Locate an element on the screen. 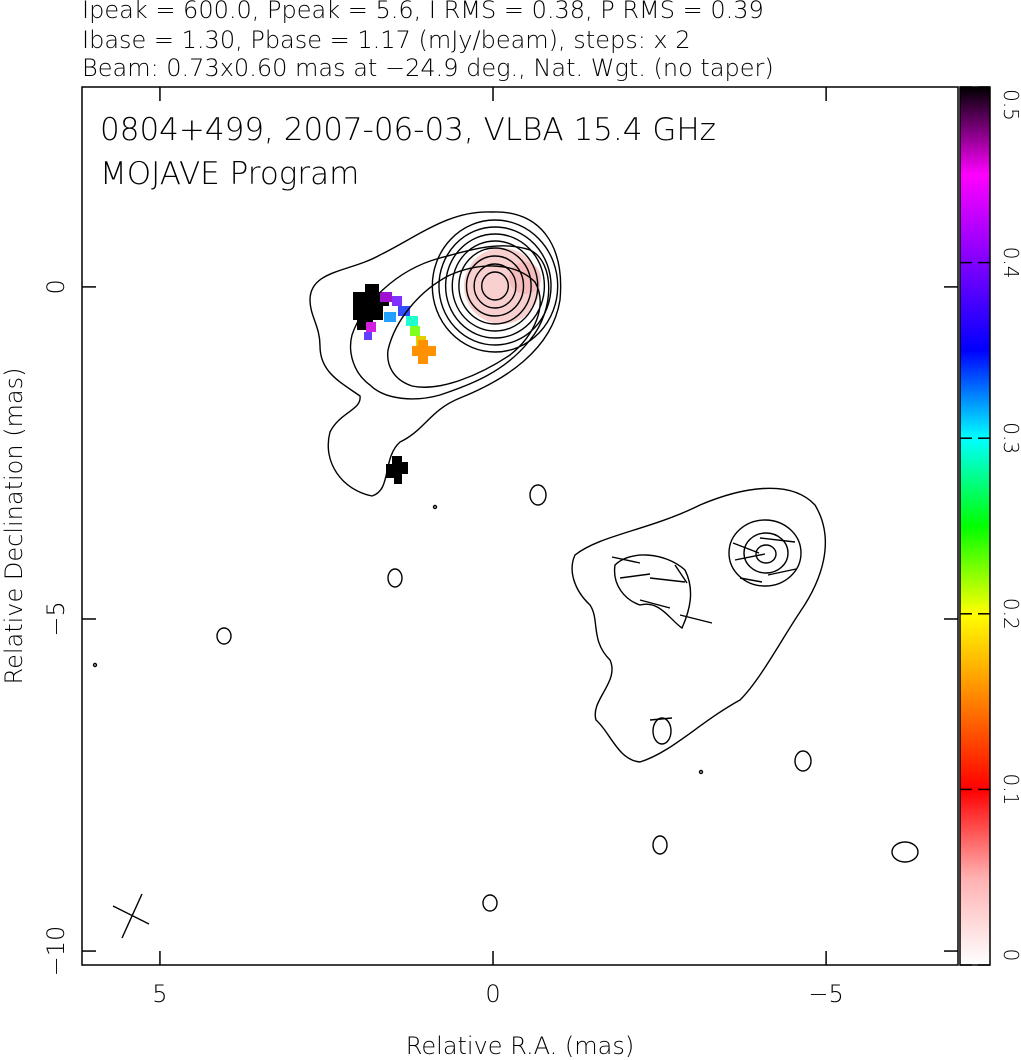 The height and width of the screenshot is (1060, 1021). y-tick-label: −5 is located at coordinates (56, 618).